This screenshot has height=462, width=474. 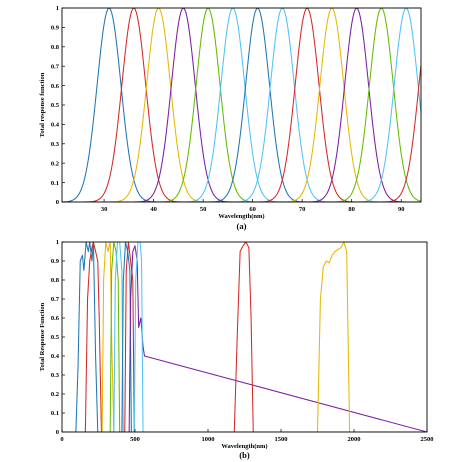 What do you see at coordinates (153, 209) in the screenshot?
I see `x-tick-label: 40` at bounding box center [153, 209].